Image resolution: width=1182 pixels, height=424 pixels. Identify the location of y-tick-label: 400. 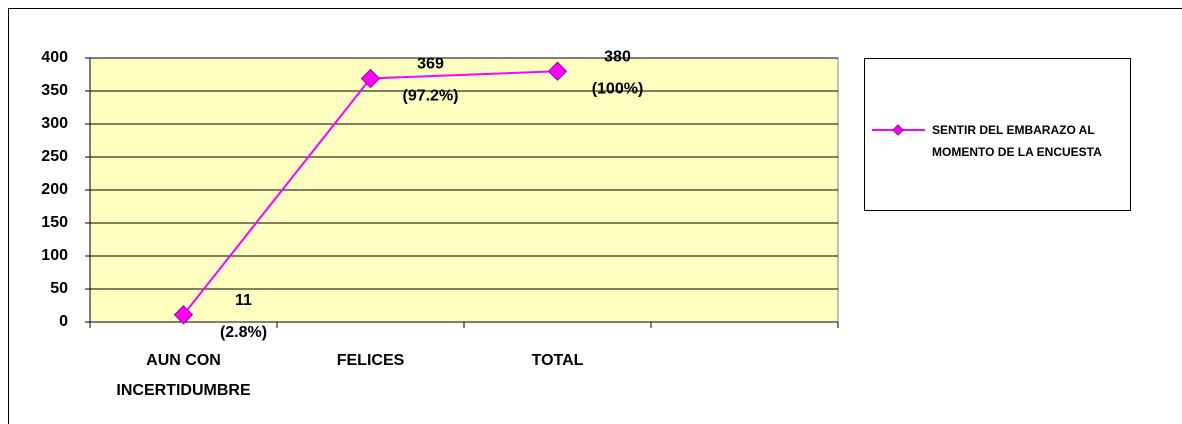
(54, 57).